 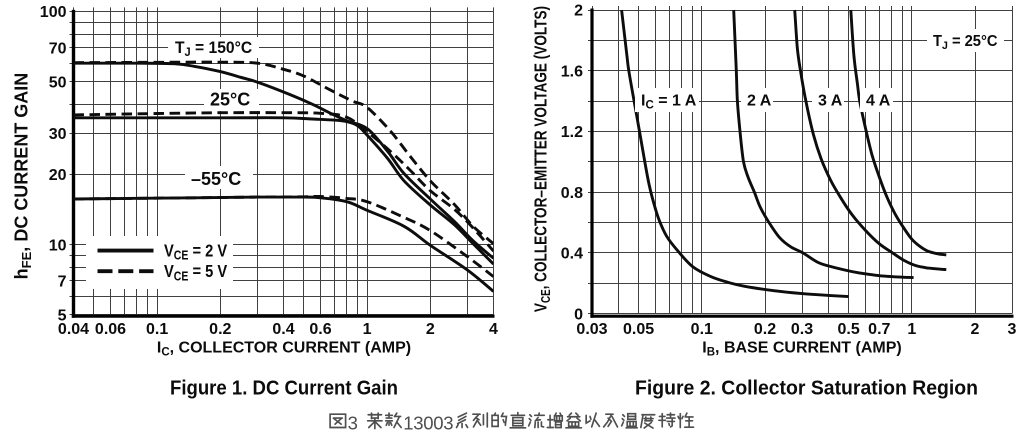 I want to click on svg-text: 30, so click(x=58, y=134).